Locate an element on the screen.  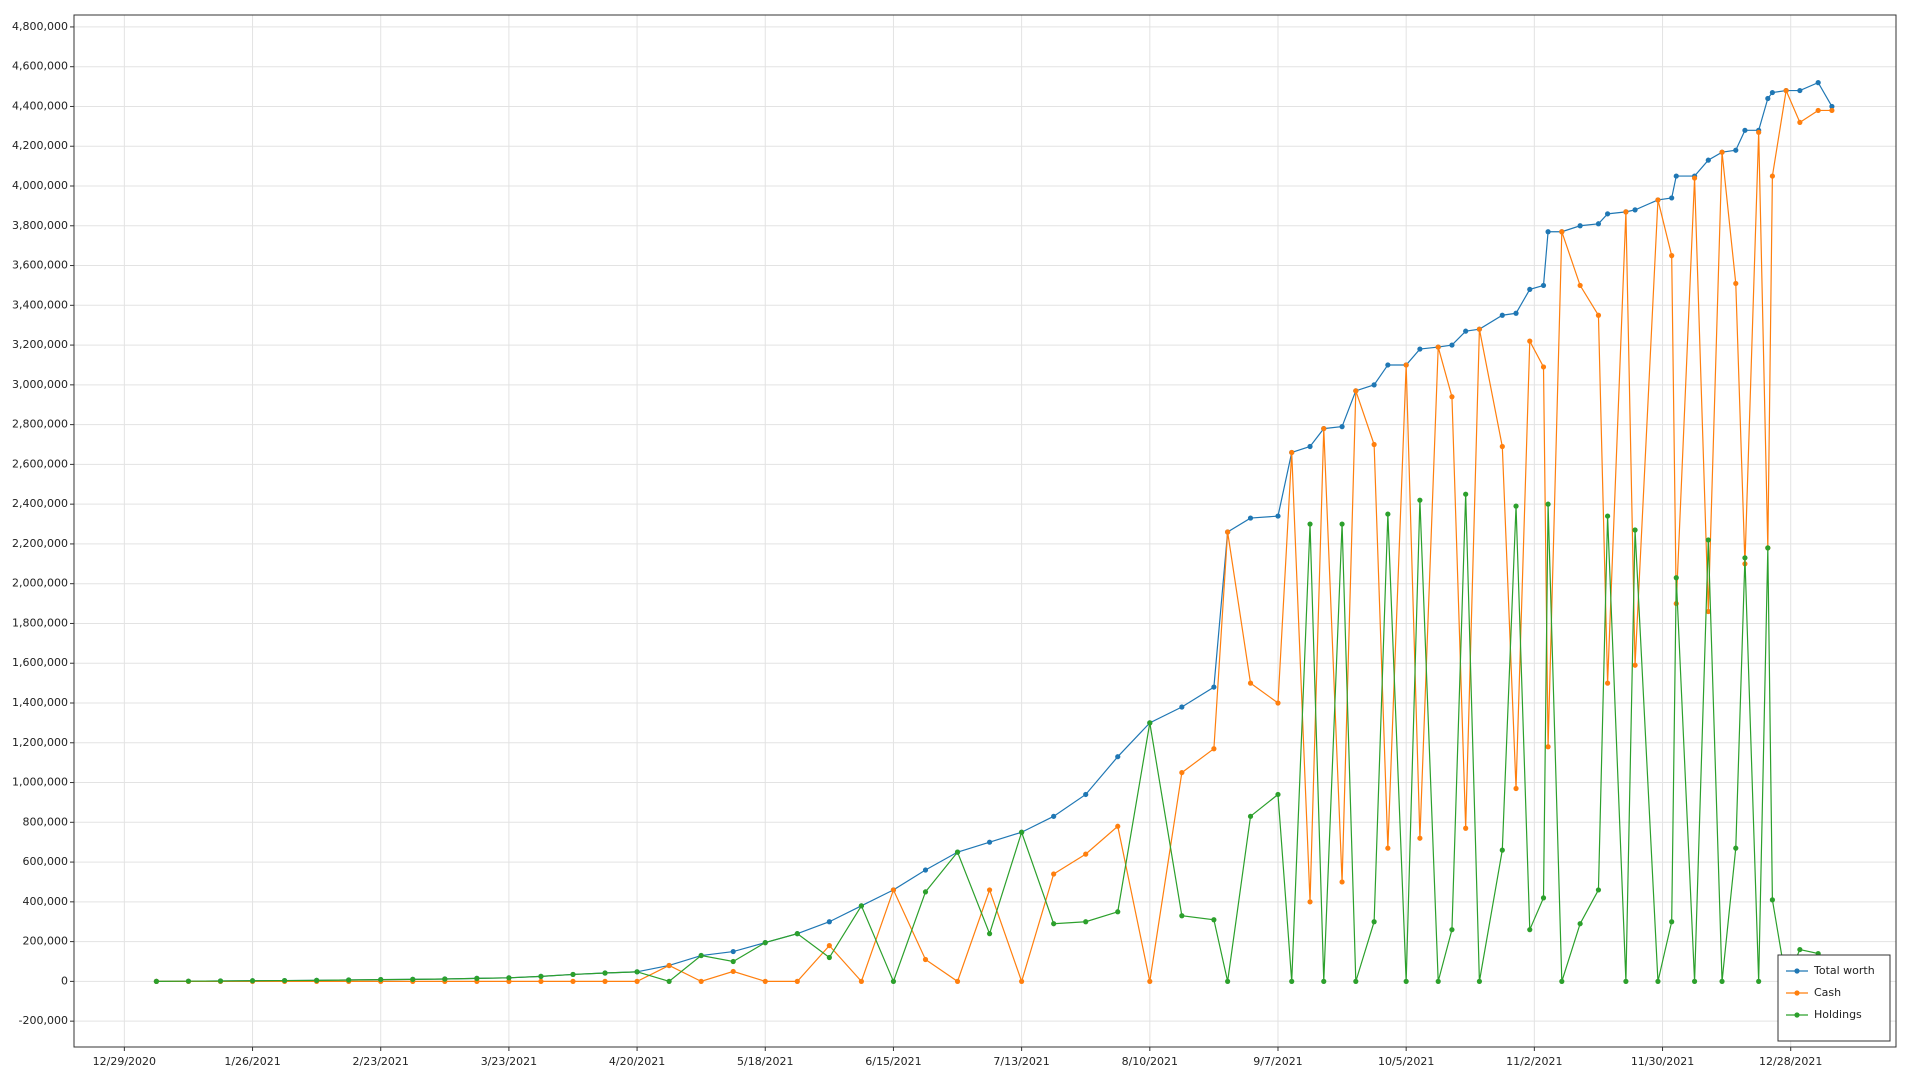
legend-marker is located at coordinates (1797, 1015).